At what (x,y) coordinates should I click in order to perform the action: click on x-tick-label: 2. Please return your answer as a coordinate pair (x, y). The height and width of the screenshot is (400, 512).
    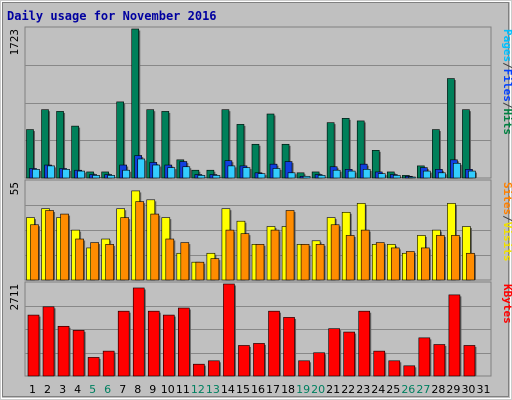
    Looking at the image, I should click on (47, 389).